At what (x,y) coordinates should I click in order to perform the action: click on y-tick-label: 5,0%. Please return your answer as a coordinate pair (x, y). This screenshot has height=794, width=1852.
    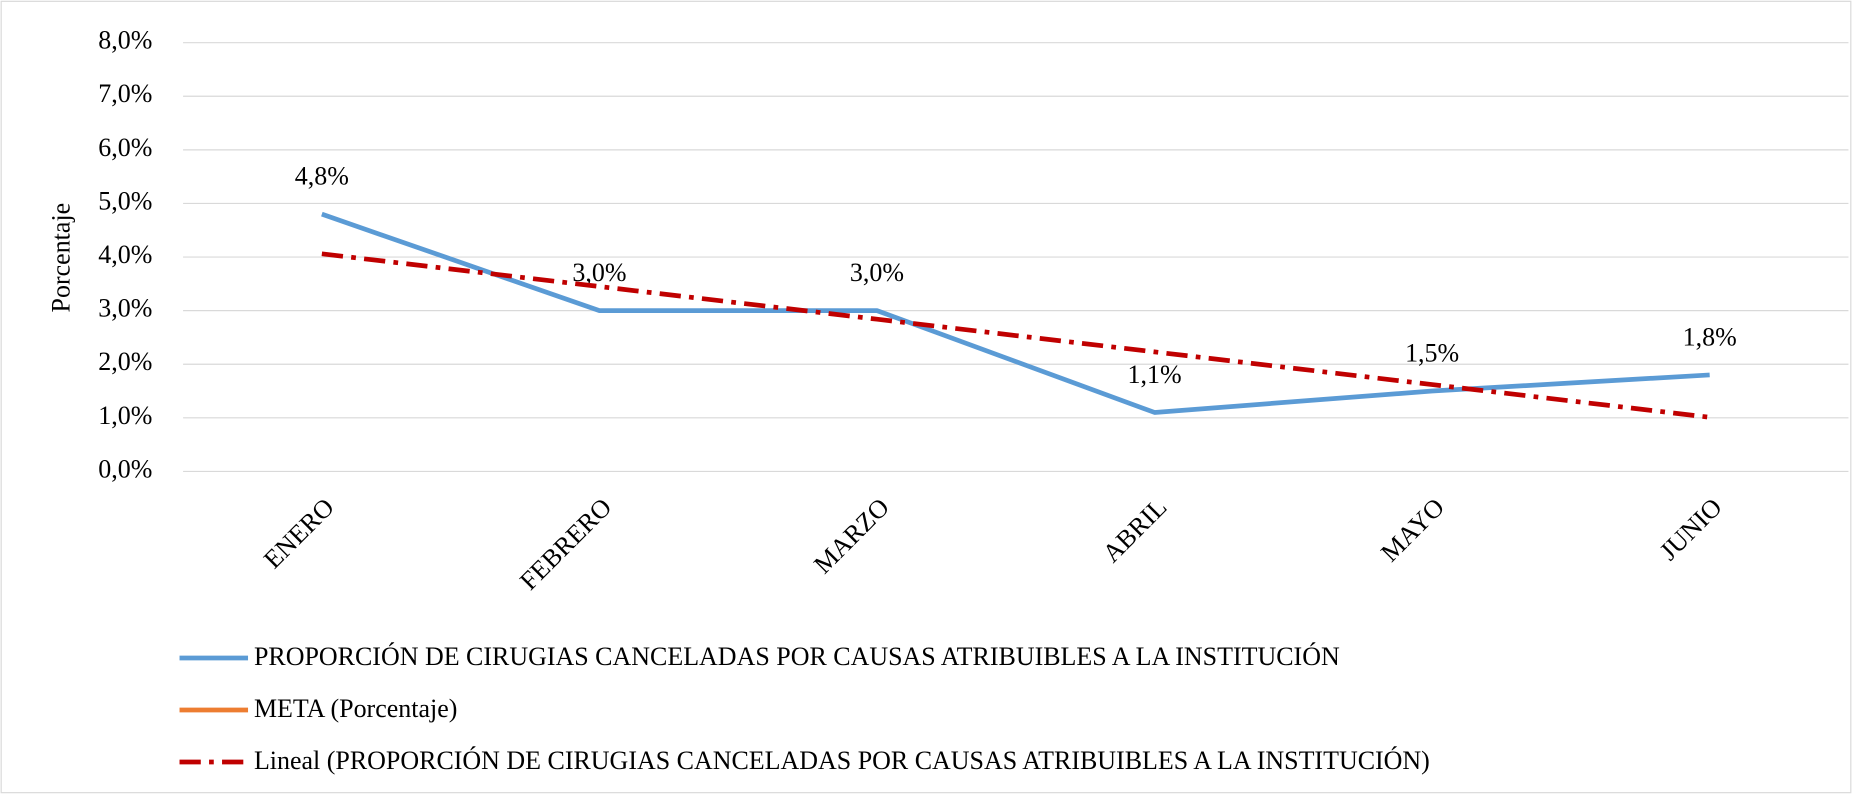
    Looking at the image, I should click on (125, 200).